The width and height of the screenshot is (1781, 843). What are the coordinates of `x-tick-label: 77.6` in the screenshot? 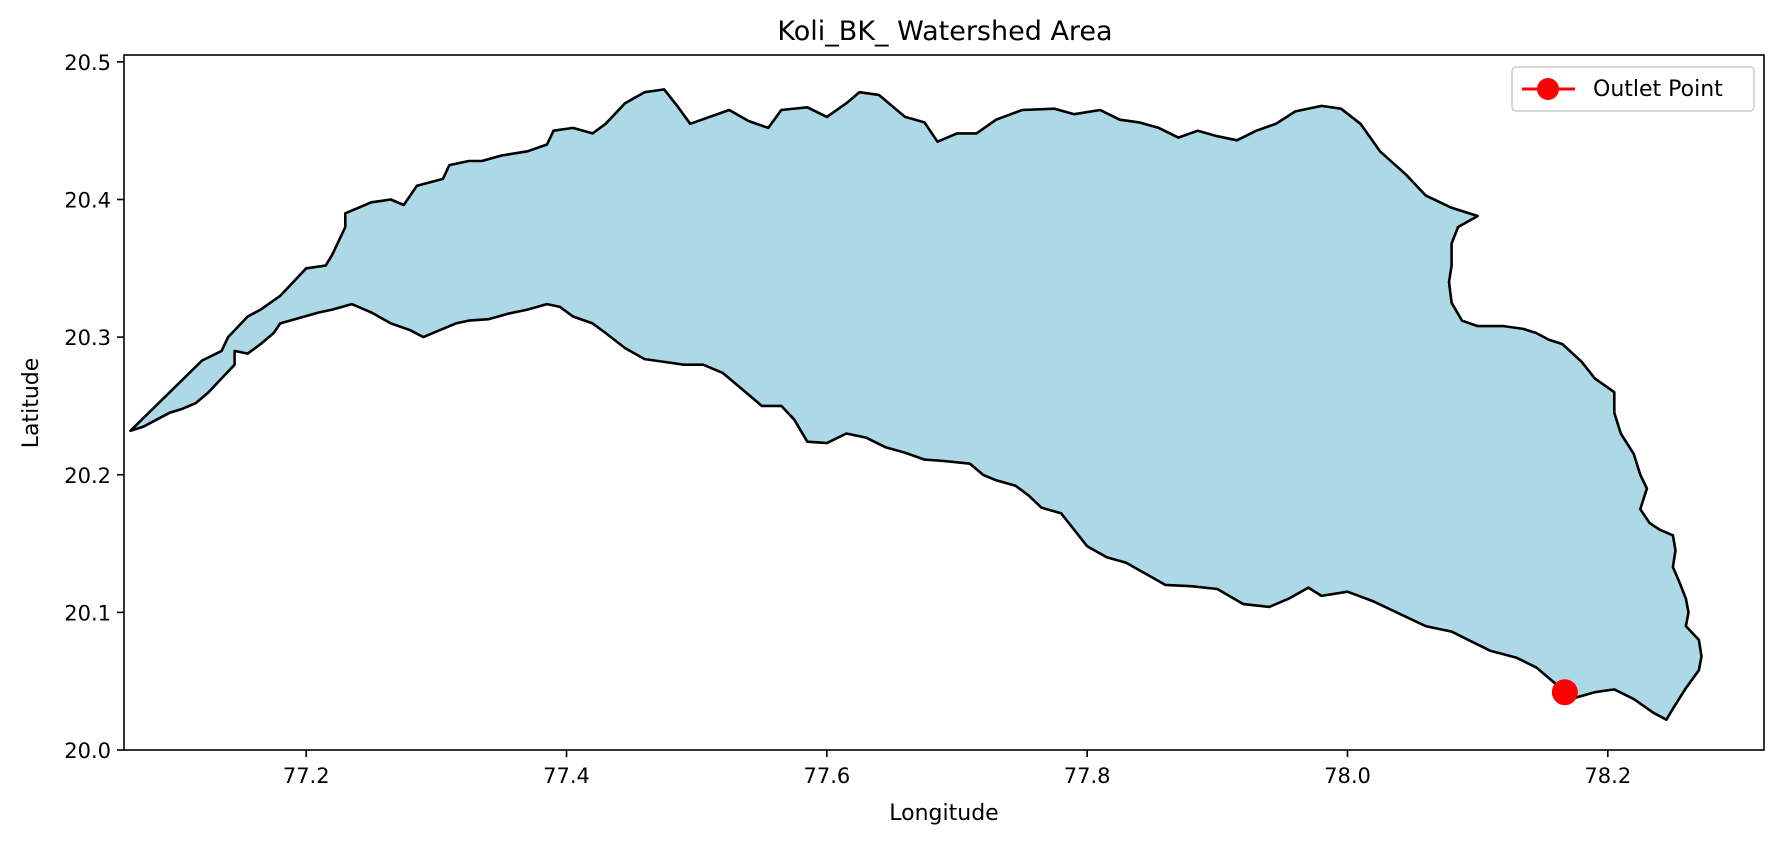 It's located at (826, 776).